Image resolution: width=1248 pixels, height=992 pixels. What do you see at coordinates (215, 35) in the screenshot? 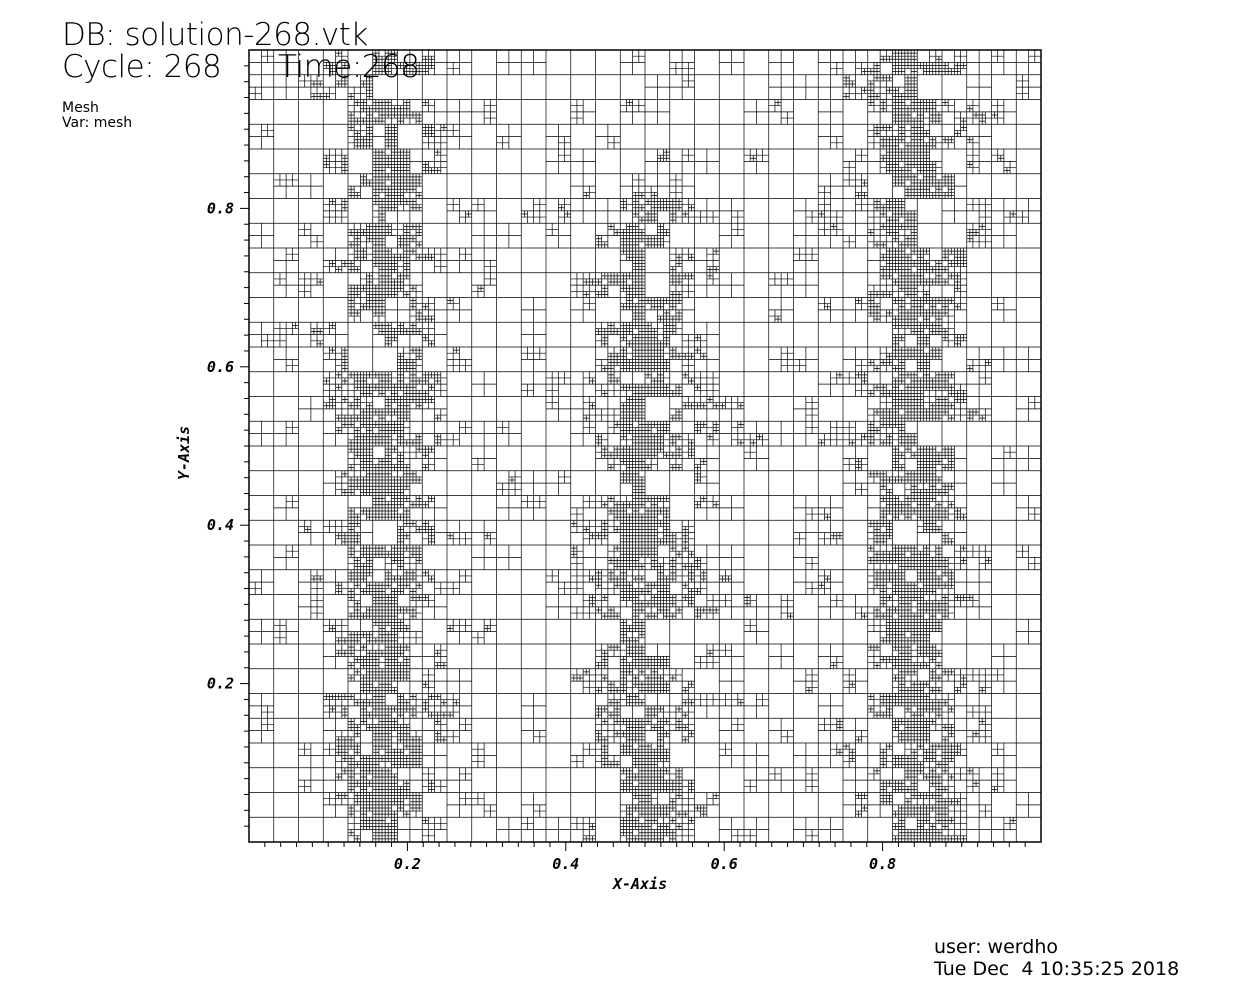
I see `db-label: DB: solution-268.vtk` at bounding box center [215, 35].